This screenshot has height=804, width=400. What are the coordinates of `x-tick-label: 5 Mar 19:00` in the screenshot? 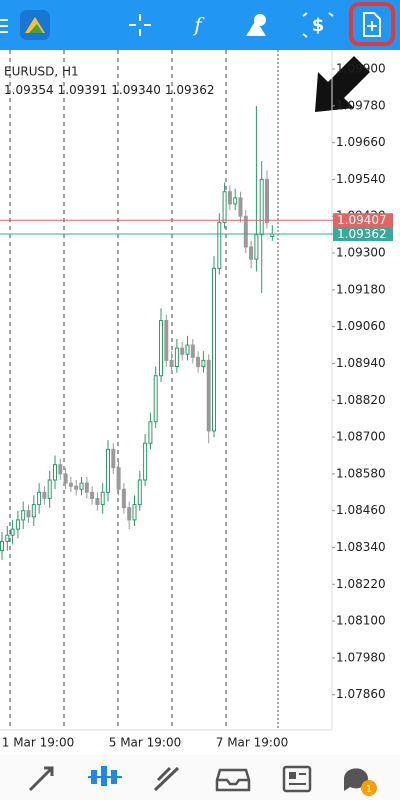 It's located at (145, 743).